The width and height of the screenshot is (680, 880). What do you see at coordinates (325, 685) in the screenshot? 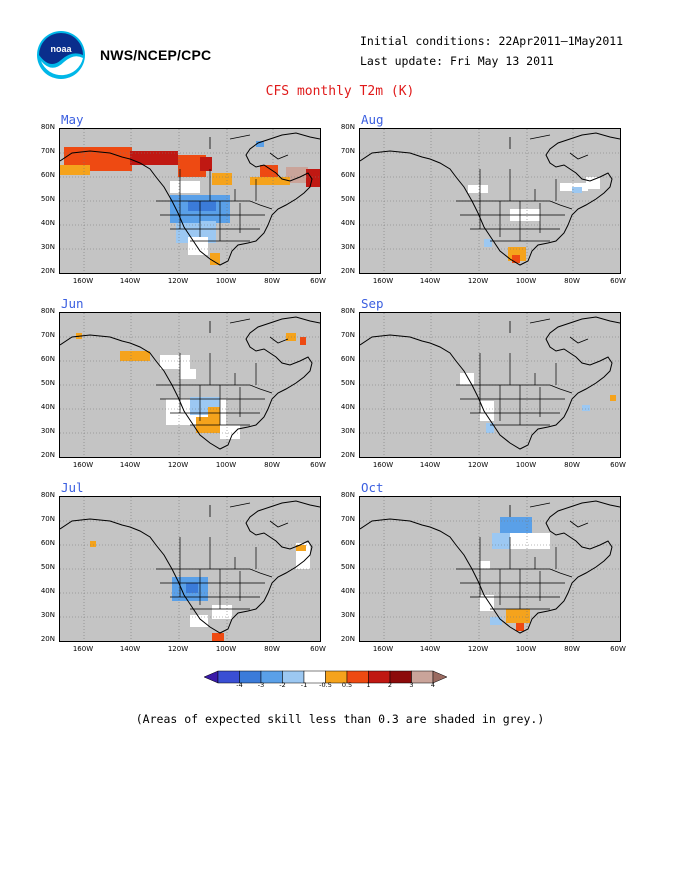
I see `legend-label: -0.5` at bounding box center [325, 685].